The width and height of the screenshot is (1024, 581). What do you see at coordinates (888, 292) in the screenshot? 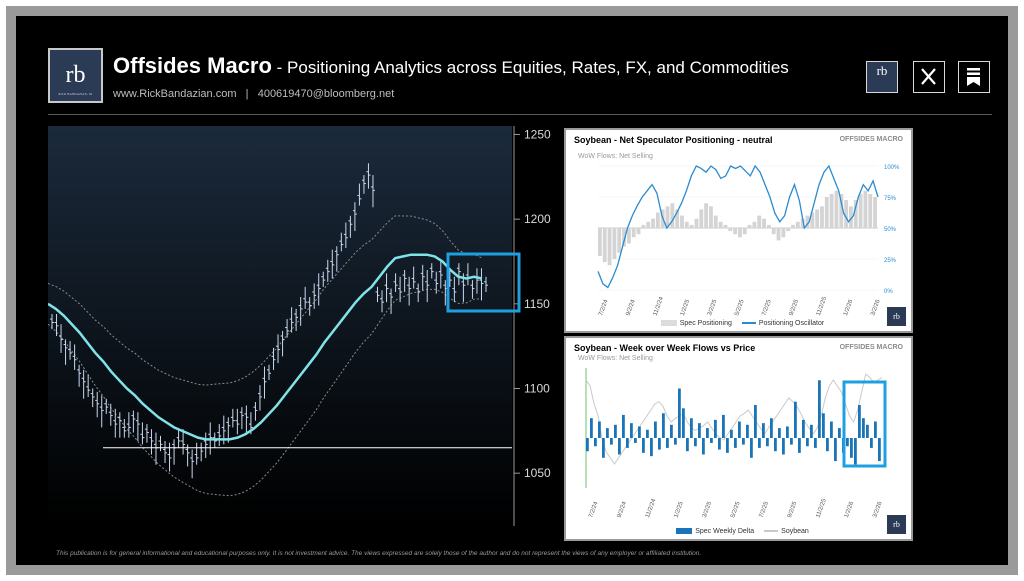
I see `y-right-label: 0%` at bounding box center [888, 292].